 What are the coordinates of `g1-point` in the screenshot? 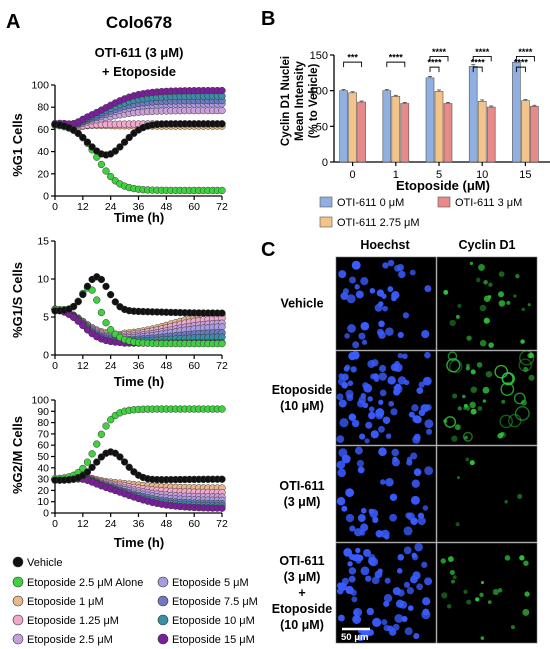 It's located at (222, 90).